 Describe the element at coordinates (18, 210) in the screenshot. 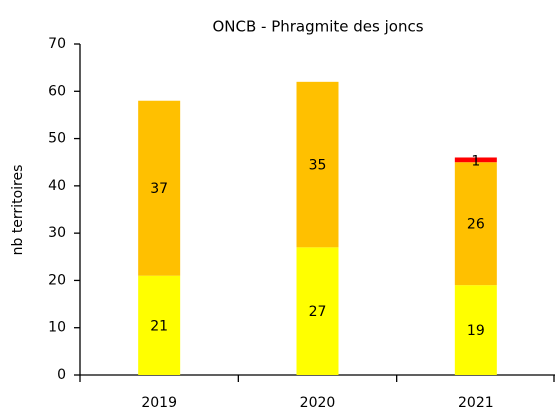

I see `y-axis-label: nb territoires` at that location.